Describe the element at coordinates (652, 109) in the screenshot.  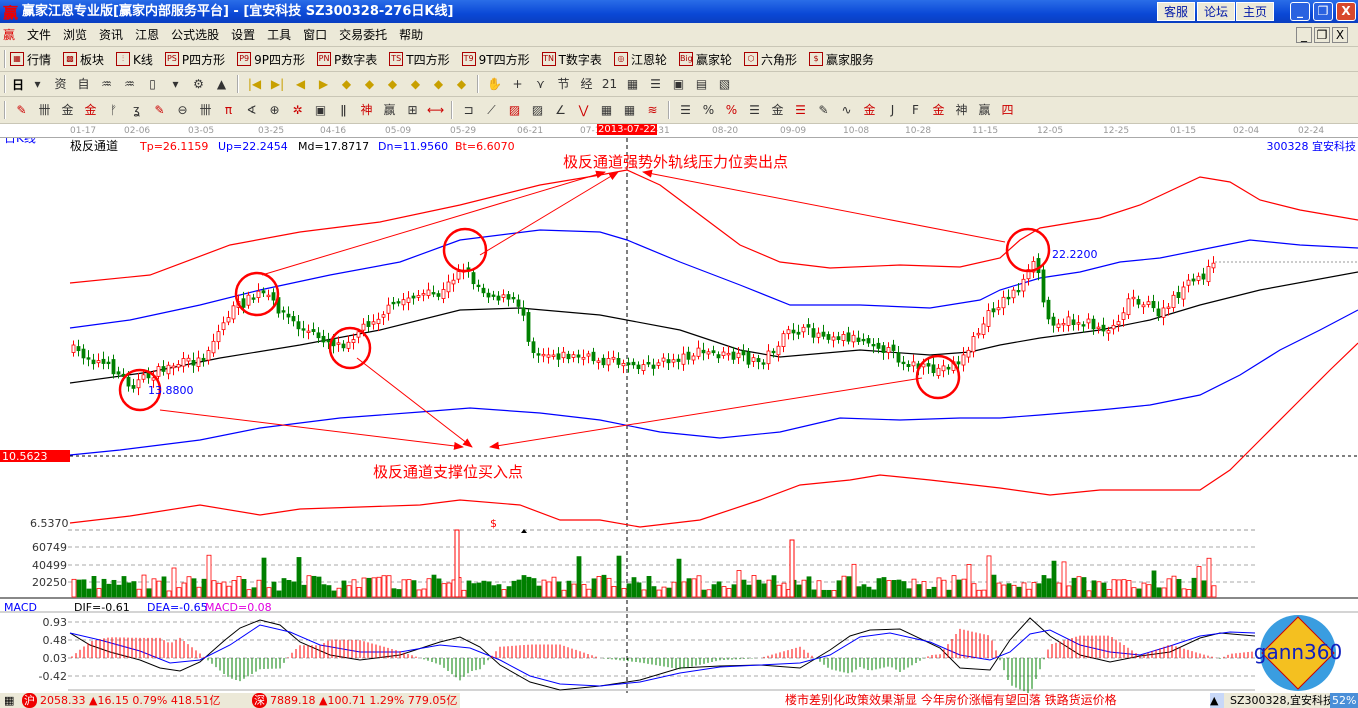
I see `drawing-tool-icon: ≋` at that location.